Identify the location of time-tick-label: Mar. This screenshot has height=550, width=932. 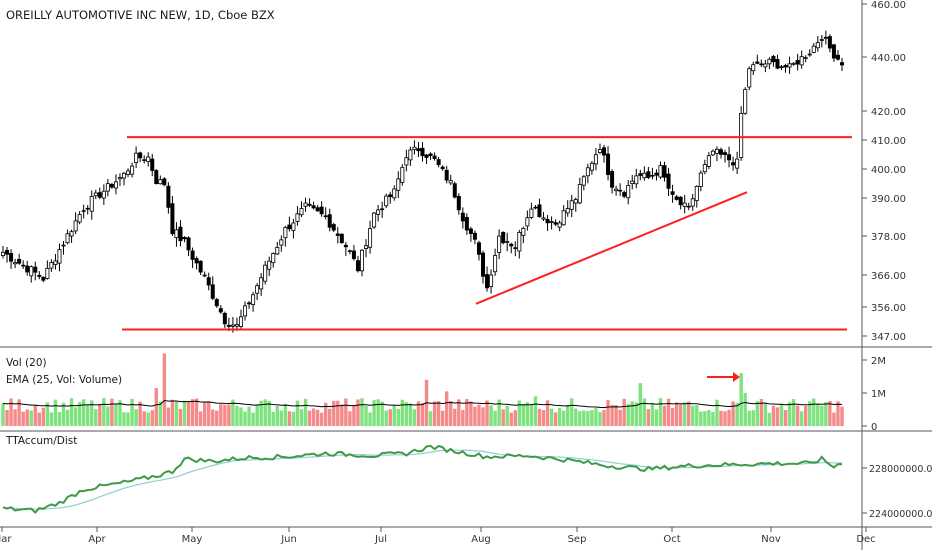
(6, 539).